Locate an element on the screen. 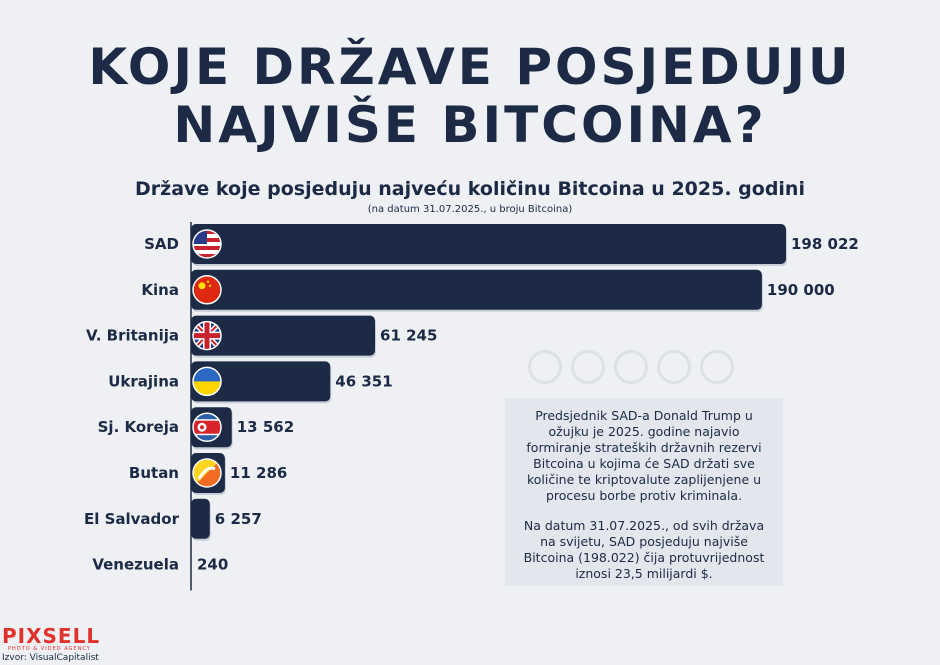 The image size is (940, 665). value-label: 198 022 is located at coordinates (825, 244).